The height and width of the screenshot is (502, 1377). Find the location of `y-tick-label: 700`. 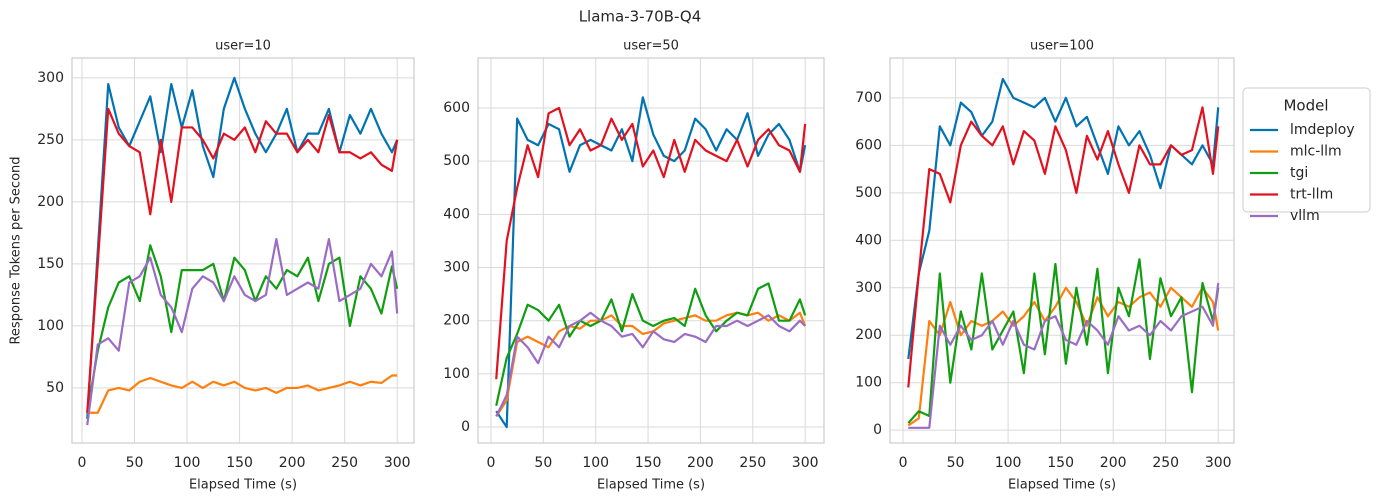

y-tick-label: 700 is located at coordinates (868, 98).